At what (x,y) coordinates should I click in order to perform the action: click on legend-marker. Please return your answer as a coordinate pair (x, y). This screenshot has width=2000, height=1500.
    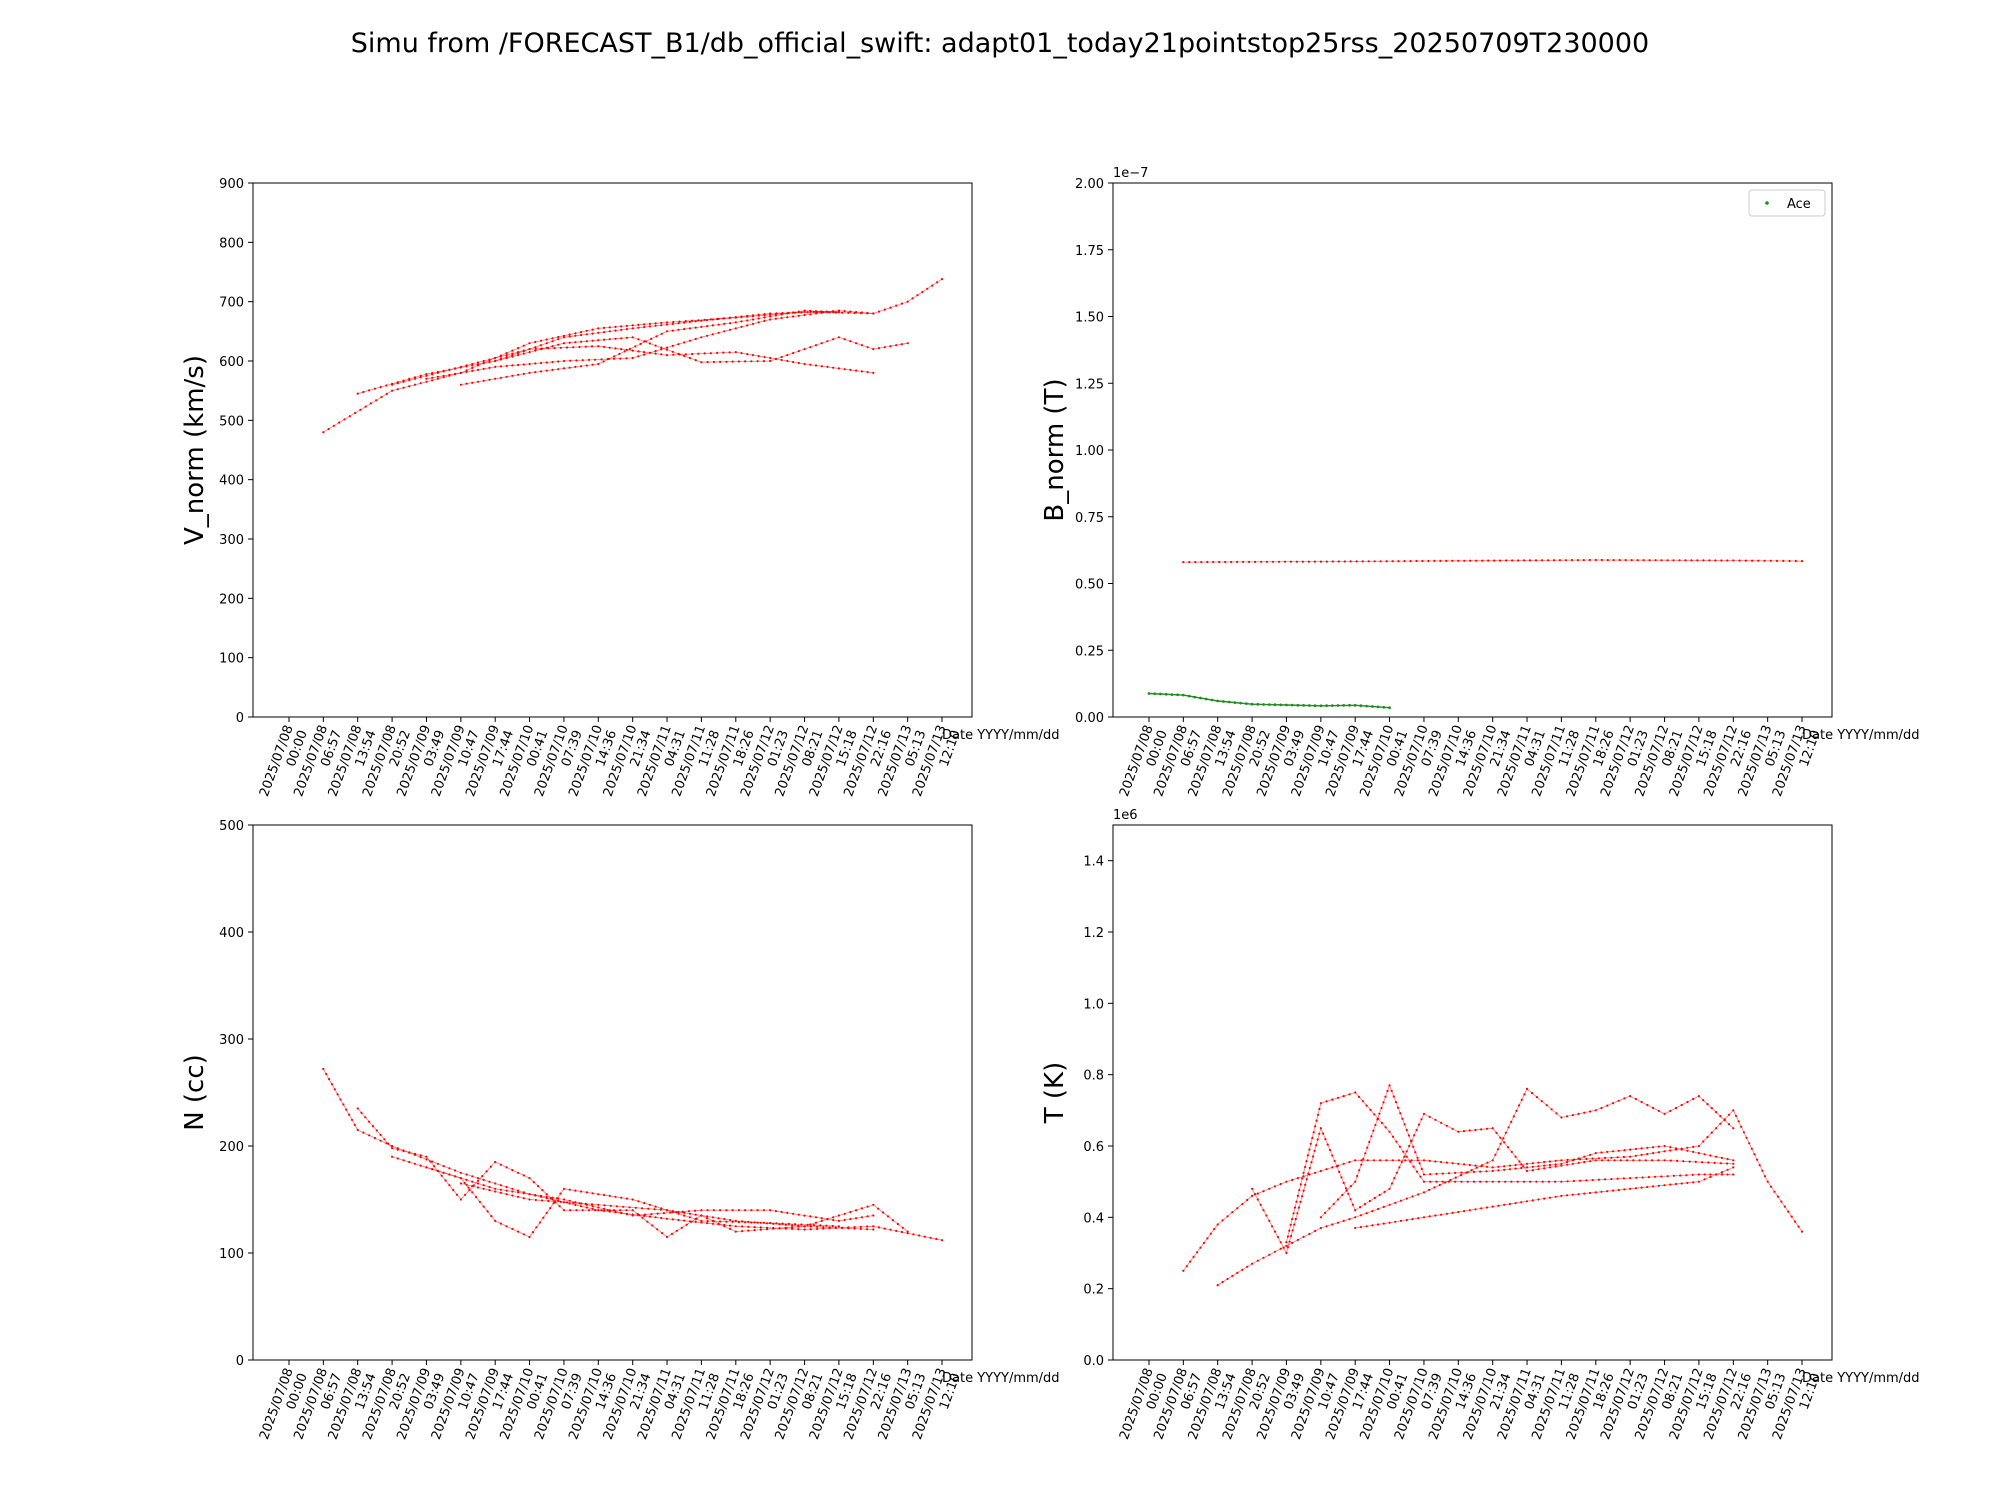
    Looking at the image, I should click on (1767, 203).